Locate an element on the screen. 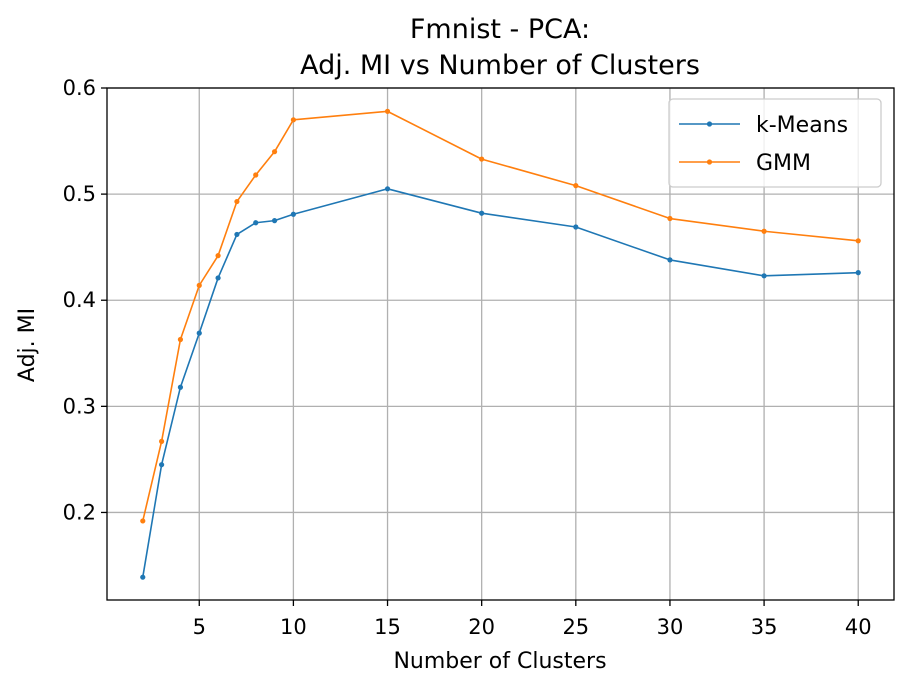 This screenshot has width=912, height=690. y-tick-label: 0.2 is located at coordinates (79, 512).